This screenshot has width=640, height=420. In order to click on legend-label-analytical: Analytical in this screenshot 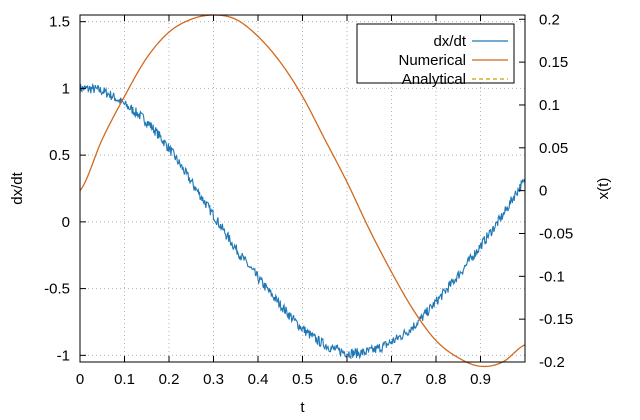, I will do `click(434, 79)`.